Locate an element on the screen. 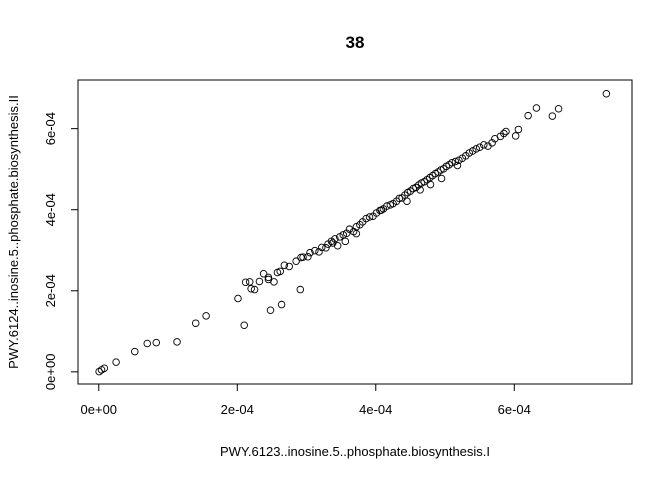 This screenshot has height=480, width=672. chart-title: 38 is located at coordinates (355, 42).